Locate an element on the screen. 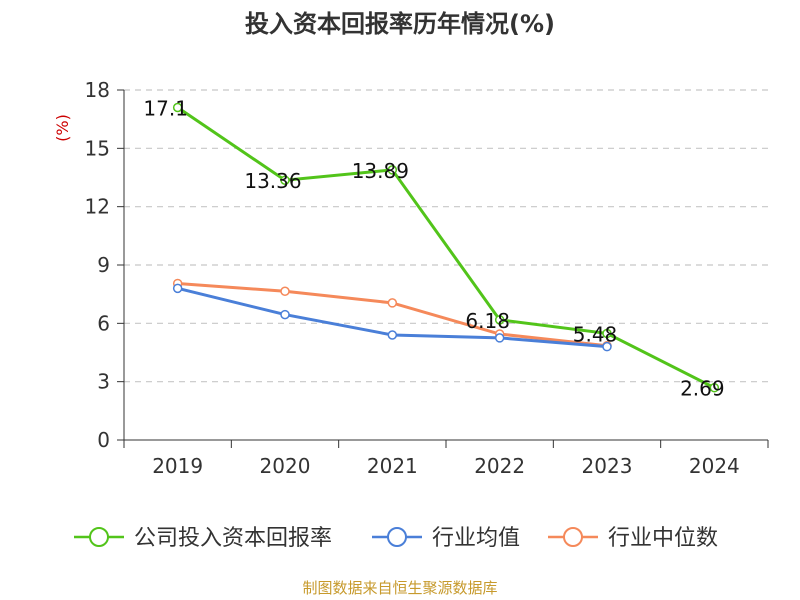 The width and height of the screenshot is (800, 600). legend-label: 行业中位数 is located at coordinates (663, 538).